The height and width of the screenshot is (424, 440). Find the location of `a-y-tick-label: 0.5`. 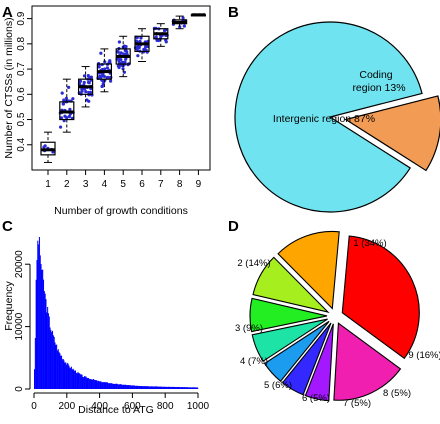

a-y-tick-label: 0.5 is located at coordinates (21, 119).